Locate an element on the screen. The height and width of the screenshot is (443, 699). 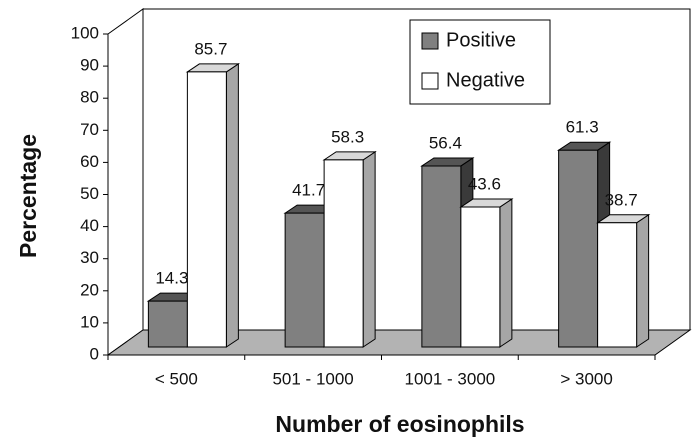
data-label: 38.7 is located at coordinates (621, 199).